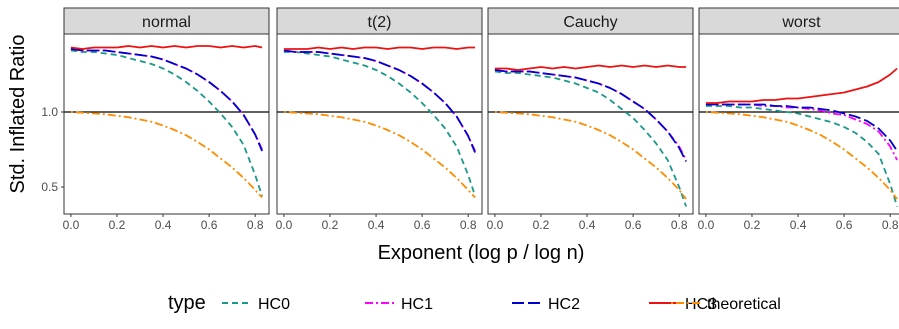 The height and width of the screenshot is (329, 899). Describe the element at coordinates (481, 253) in the screenshot. I see `x-axis-title: Exponent (log p / log n)` at that location.